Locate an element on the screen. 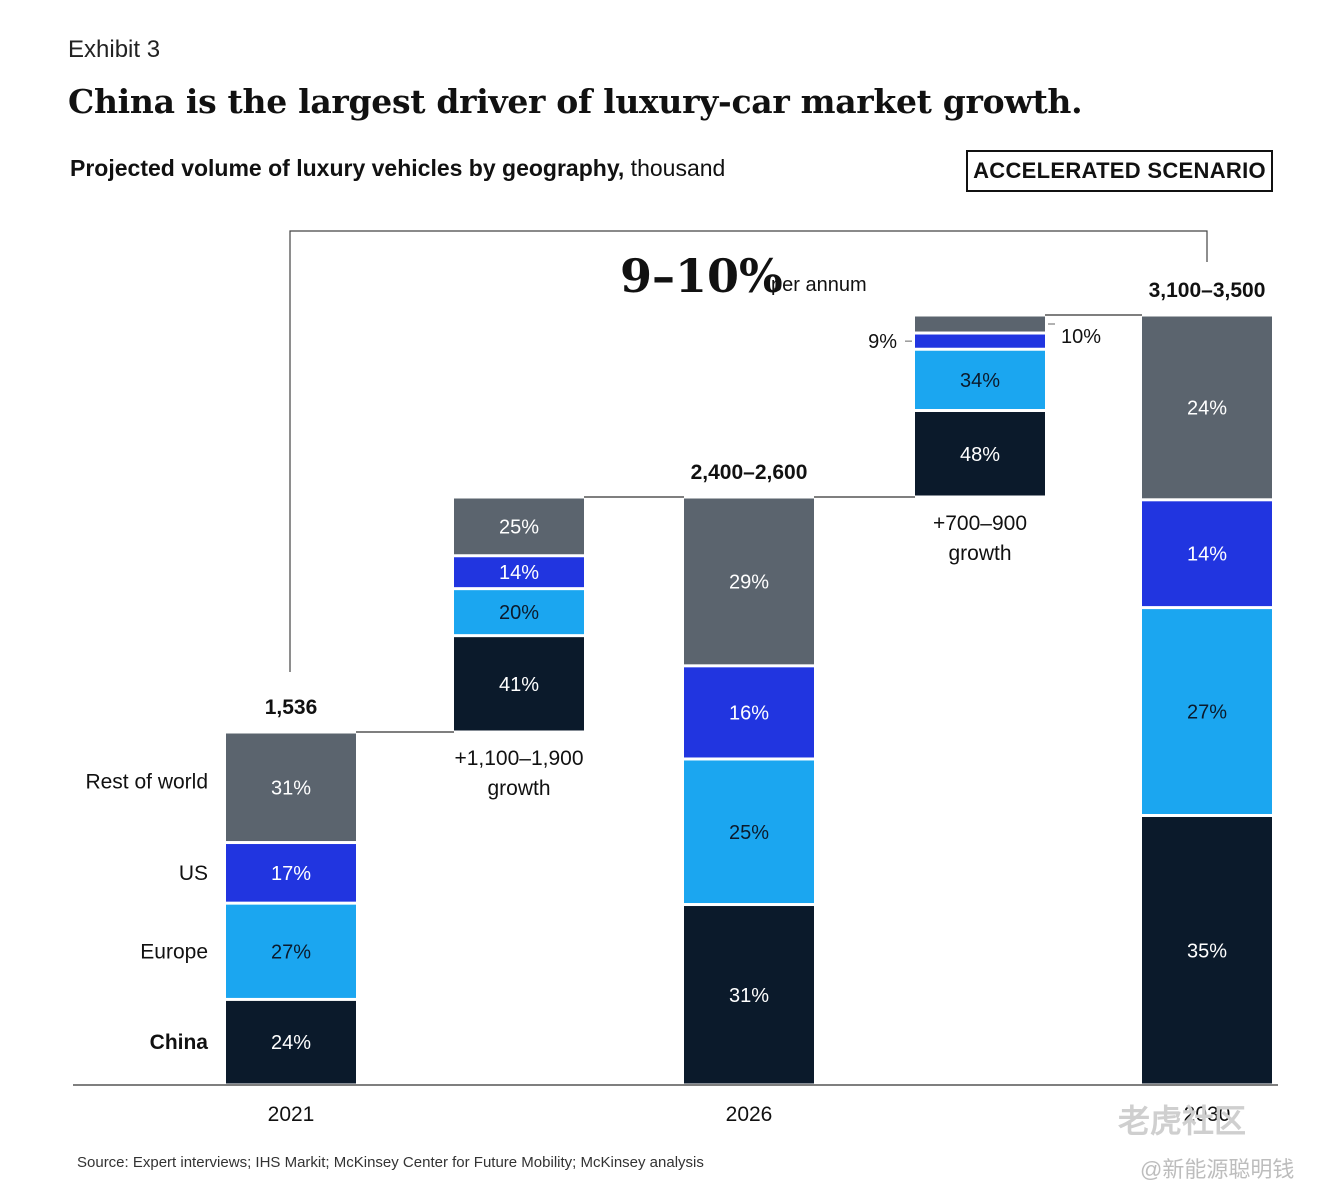 The image size is (1332, 1196). bar-g2-europe is located at coordinates (980, 380).